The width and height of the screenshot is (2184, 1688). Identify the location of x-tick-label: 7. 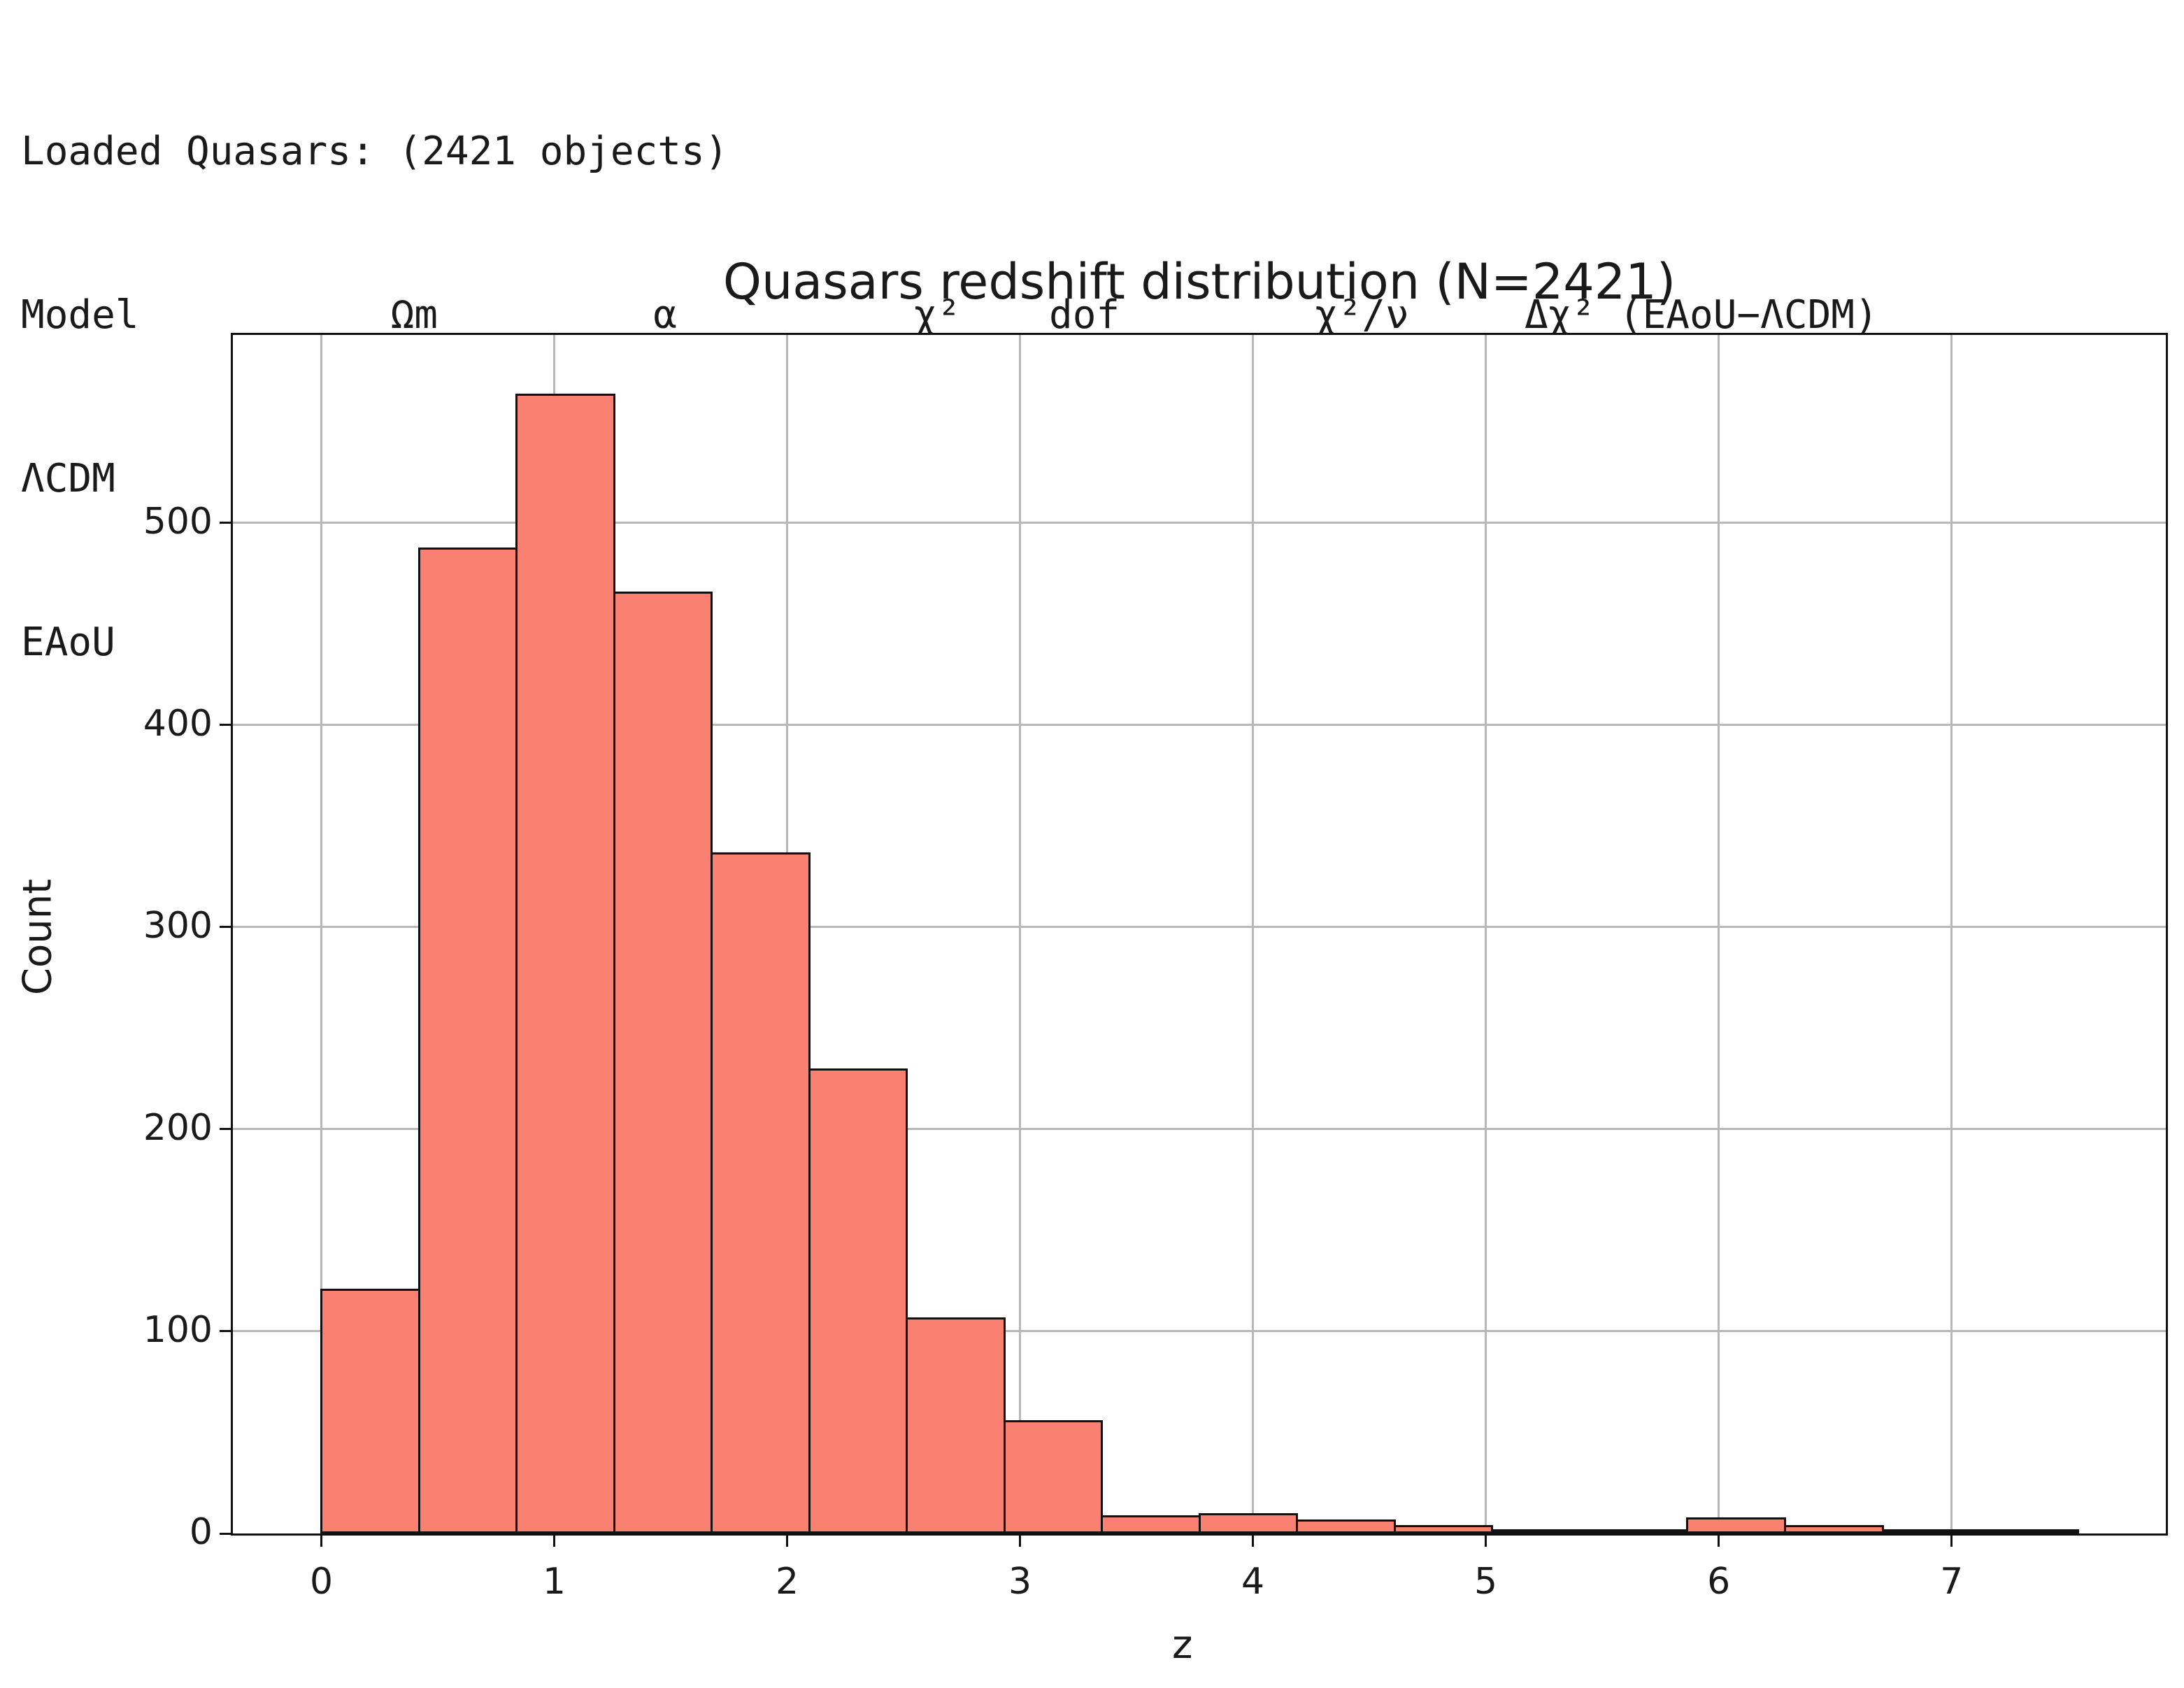
(1952, 1582).